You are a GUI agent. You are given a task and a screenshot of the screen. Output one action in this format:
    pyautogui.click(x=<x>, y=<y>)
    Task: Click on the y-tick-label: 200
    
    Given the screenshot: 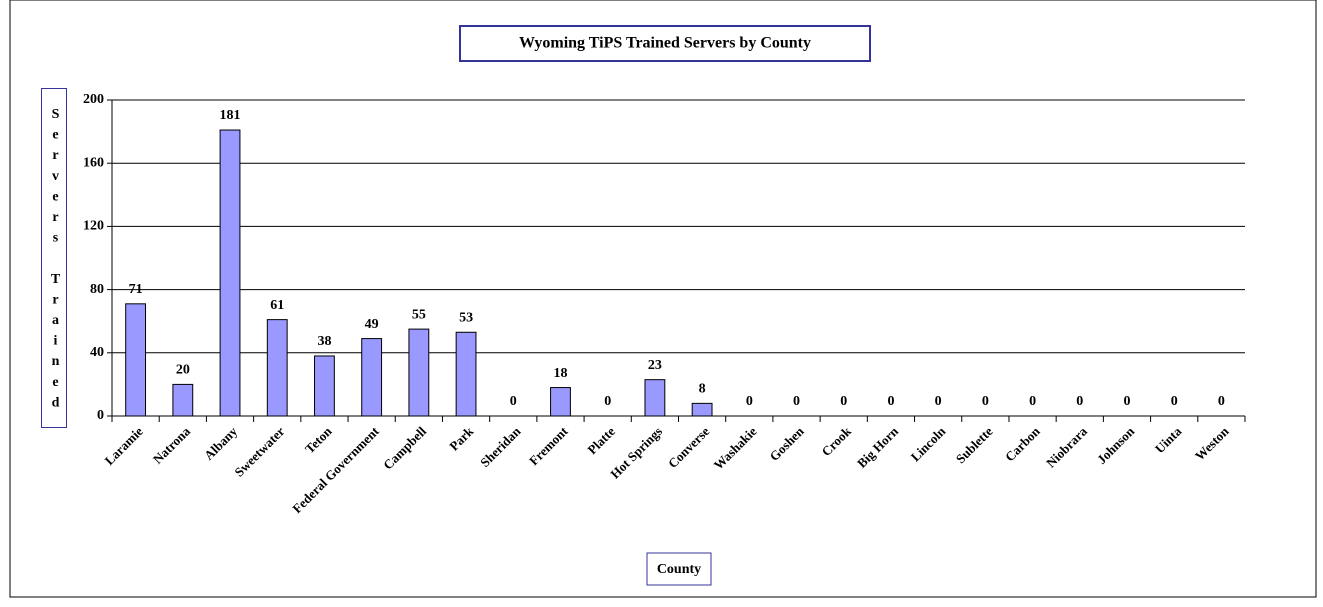 What is the action you would take?
    pyautogui.click(x=93, y=99)
    